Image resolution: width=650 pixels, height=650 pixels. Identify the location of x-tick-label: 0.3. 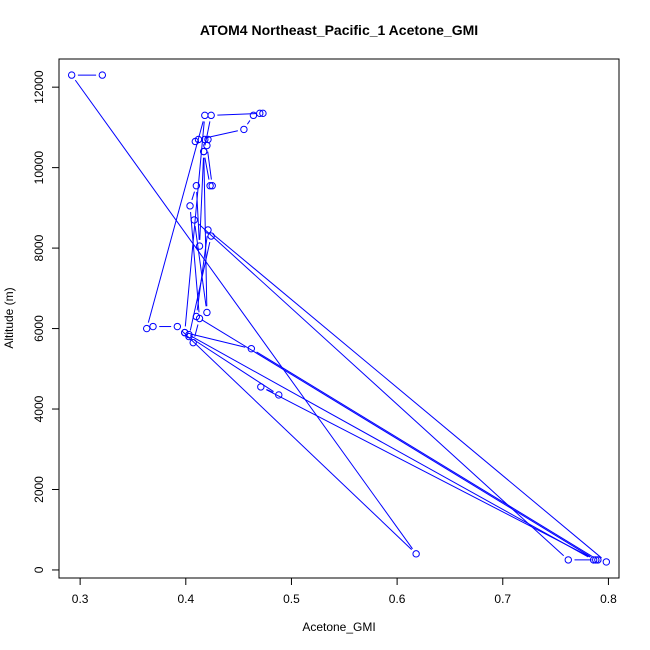
(80, 599).